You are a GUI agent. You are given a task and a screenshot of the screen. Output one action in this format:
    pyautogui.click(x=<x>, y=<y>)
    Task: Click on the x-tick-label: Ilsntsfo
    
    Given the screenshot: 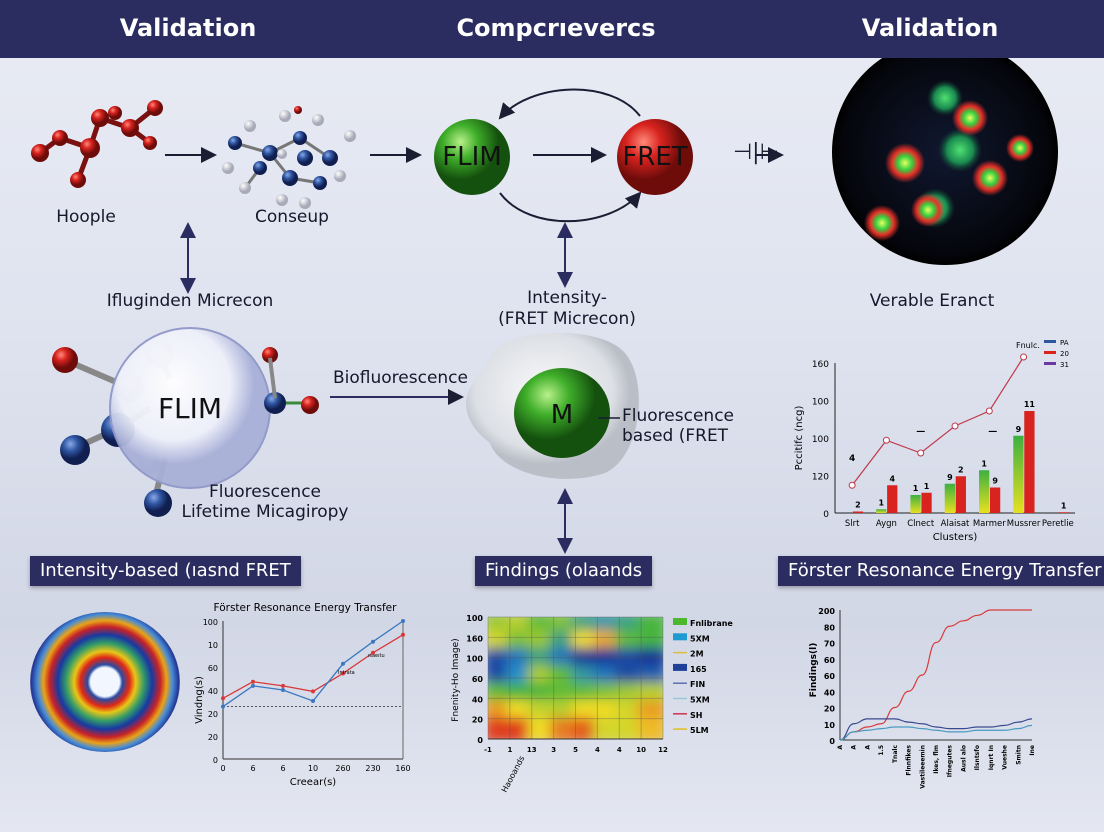 What is the action you would take?
    pyautogui.click(x=977, y=757)
    